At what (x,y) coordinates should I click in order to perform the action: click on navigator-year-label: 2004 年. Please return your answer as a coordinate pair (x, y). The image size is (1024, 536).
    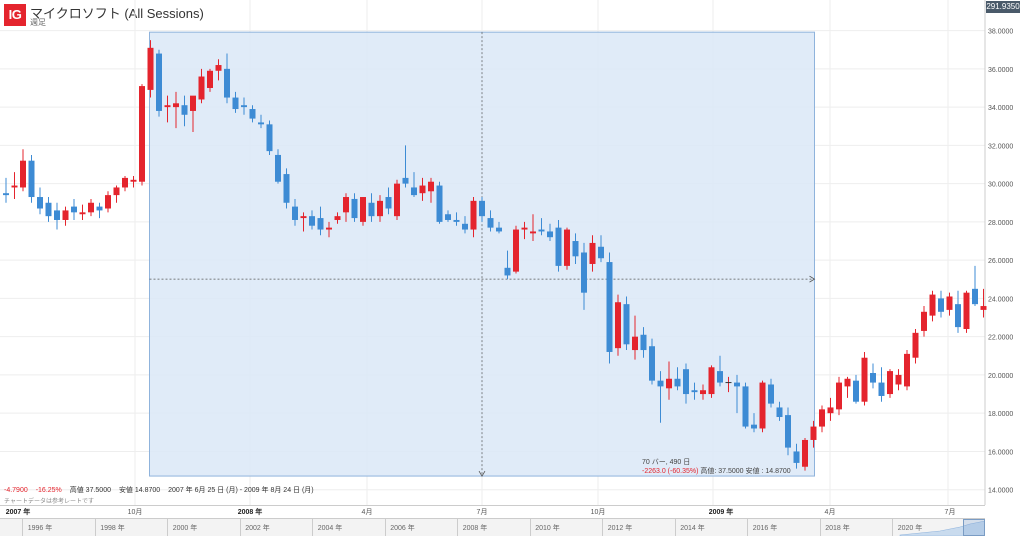
    Looking at the image, I should click on (330, 528).